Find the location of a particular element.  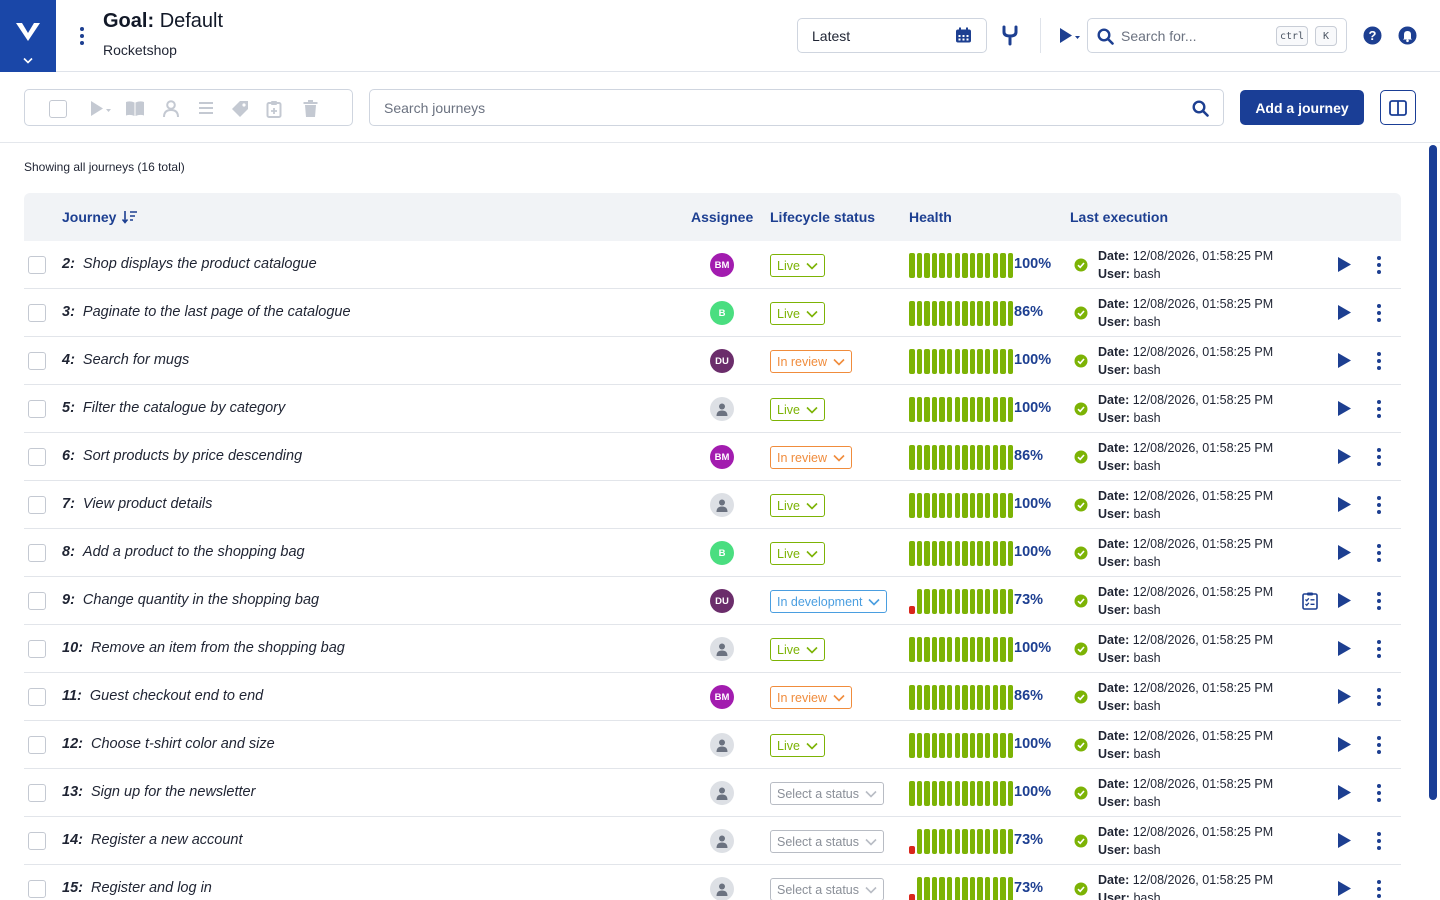

test-report-icon is located at coordinates (1310, 601).